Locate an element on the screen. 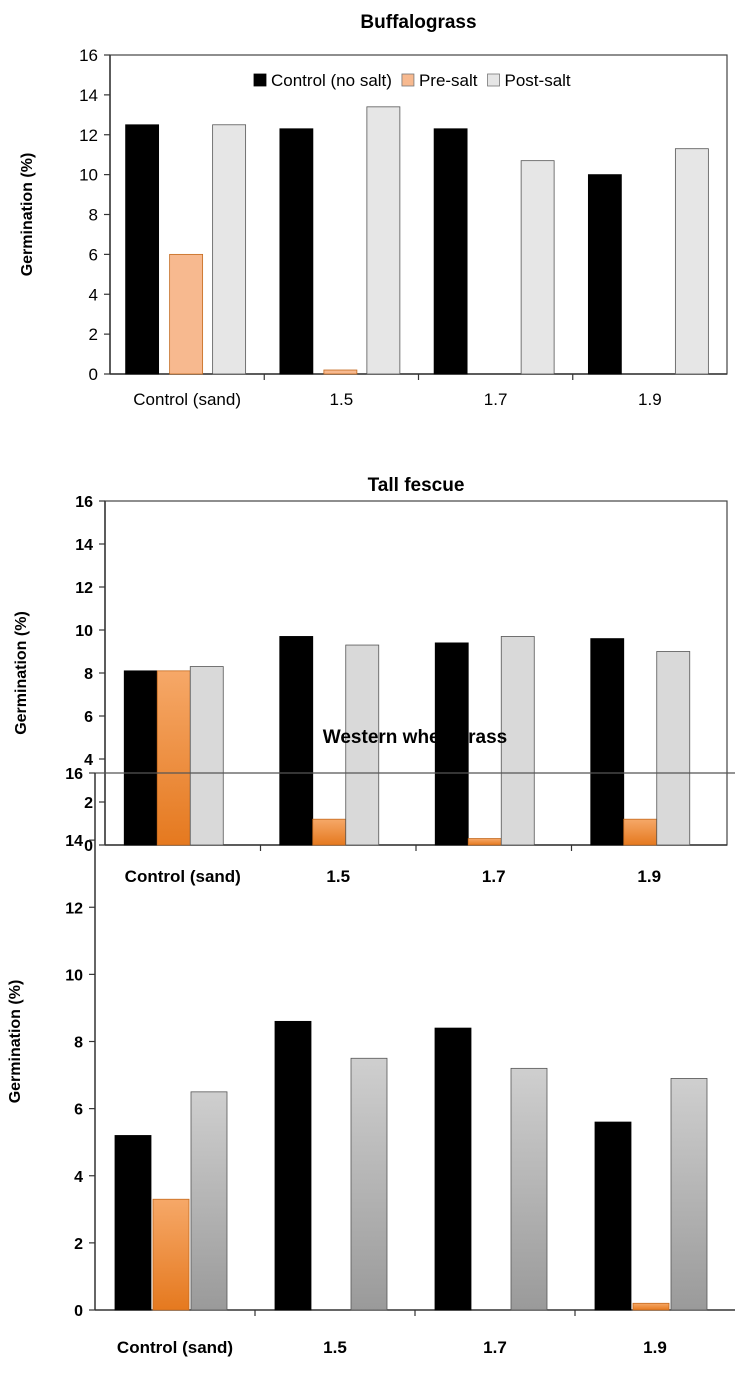 Image resolution: width=735 pixels, height=1389 pixels. chart-title: Tall fescue is located at coordinates (416, 485).